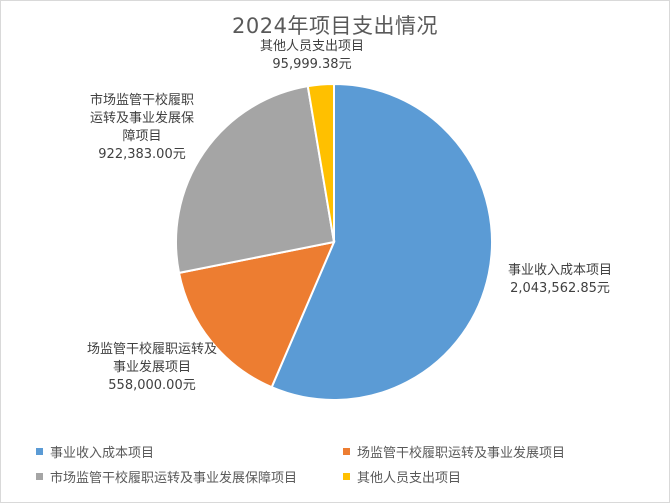 The image size is (670, 503). Describe the element at coordinates (152, 367) in the screenshot. I see `data-label-1: 场监管干校履职运转及事业发展项目 558,000.00元` at that location.